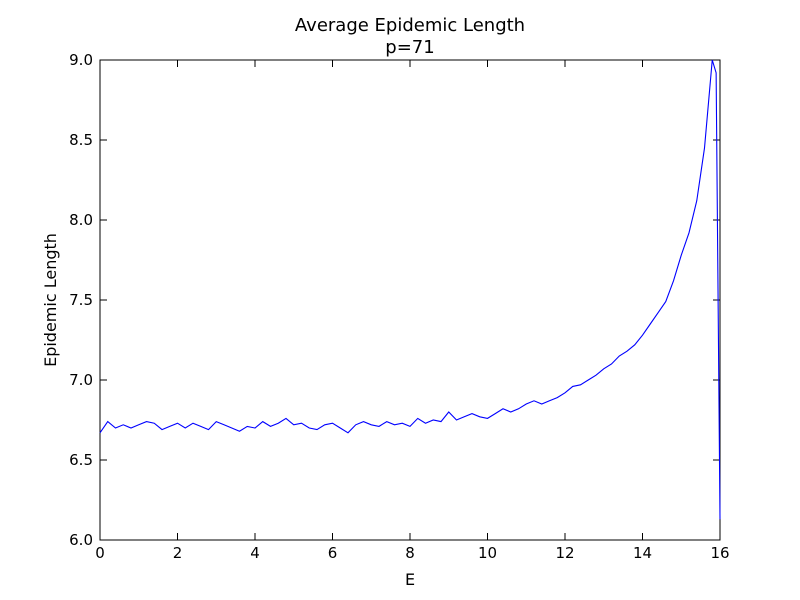 This screenshot has width=800, height=600. I want to click on x-tick-label: 6, so click(333, 553).